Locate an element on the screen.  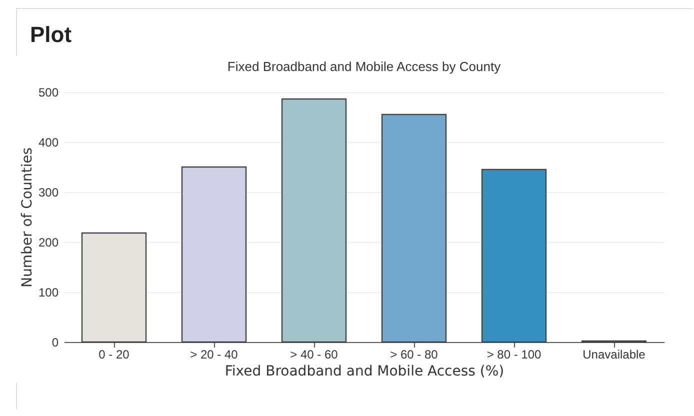
x-tick-label: 0 - 20 is located at coordinates (114, 355).